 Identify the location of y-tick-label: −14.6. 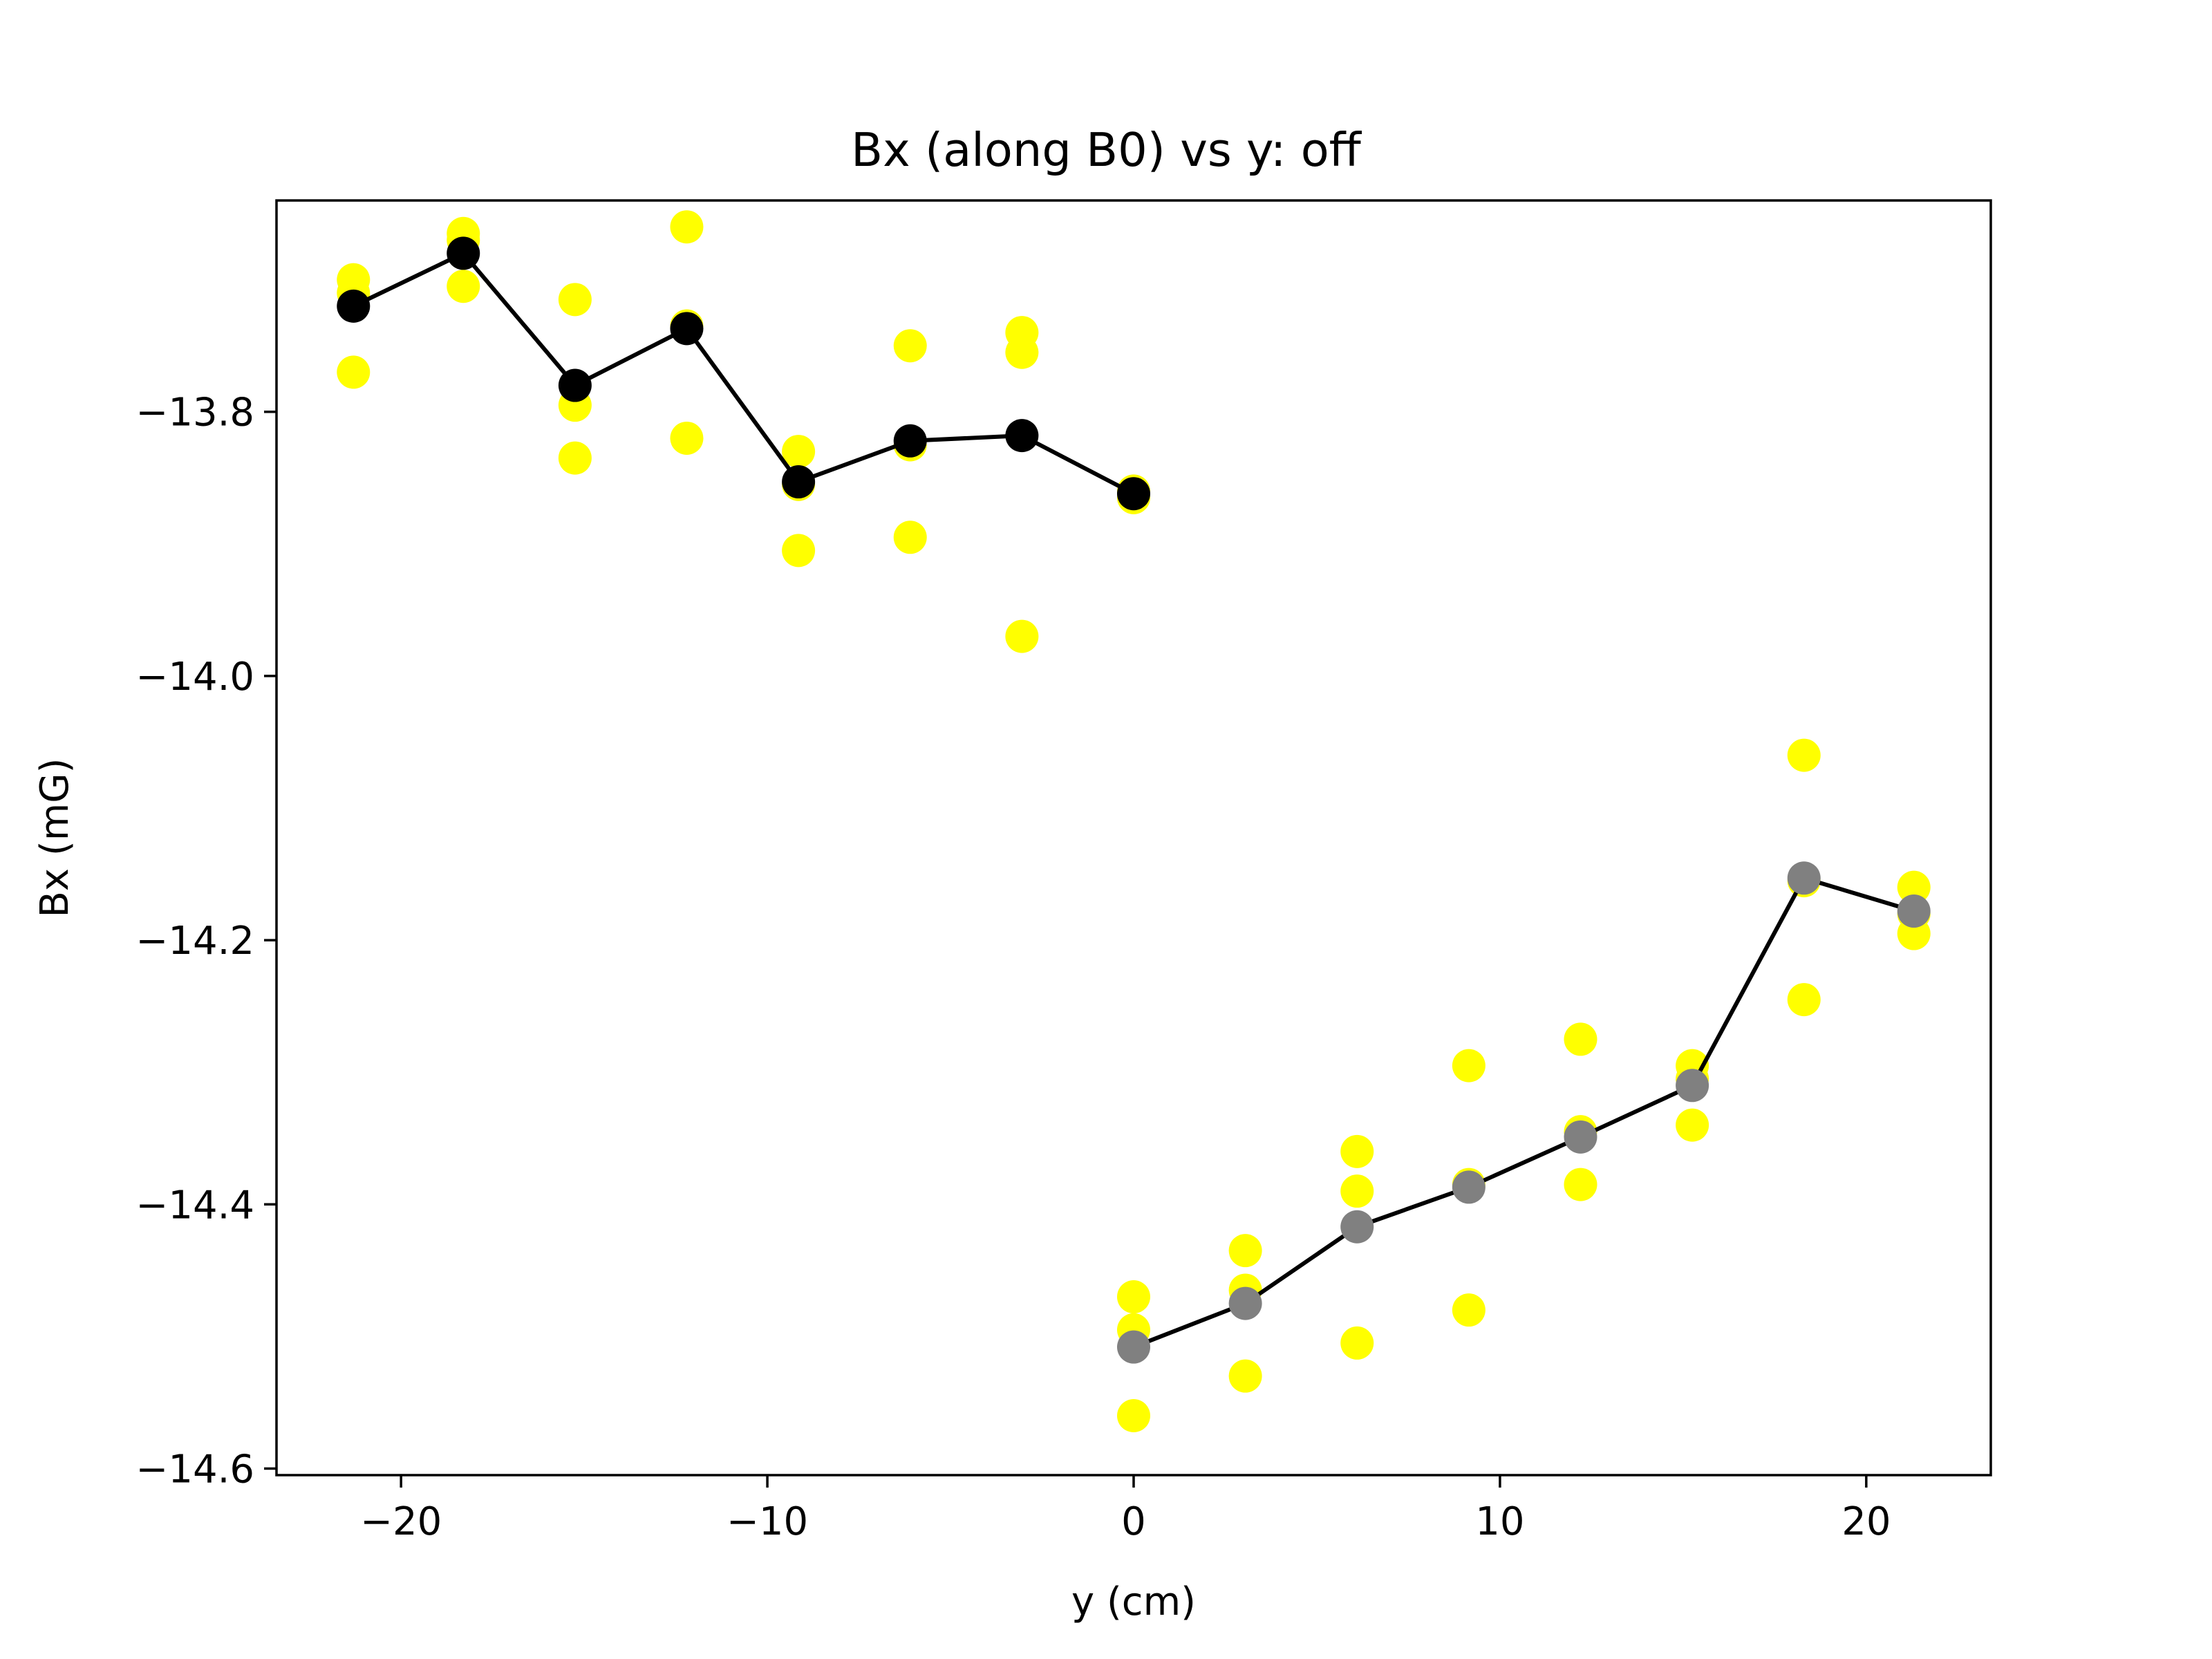
(194, 1469).